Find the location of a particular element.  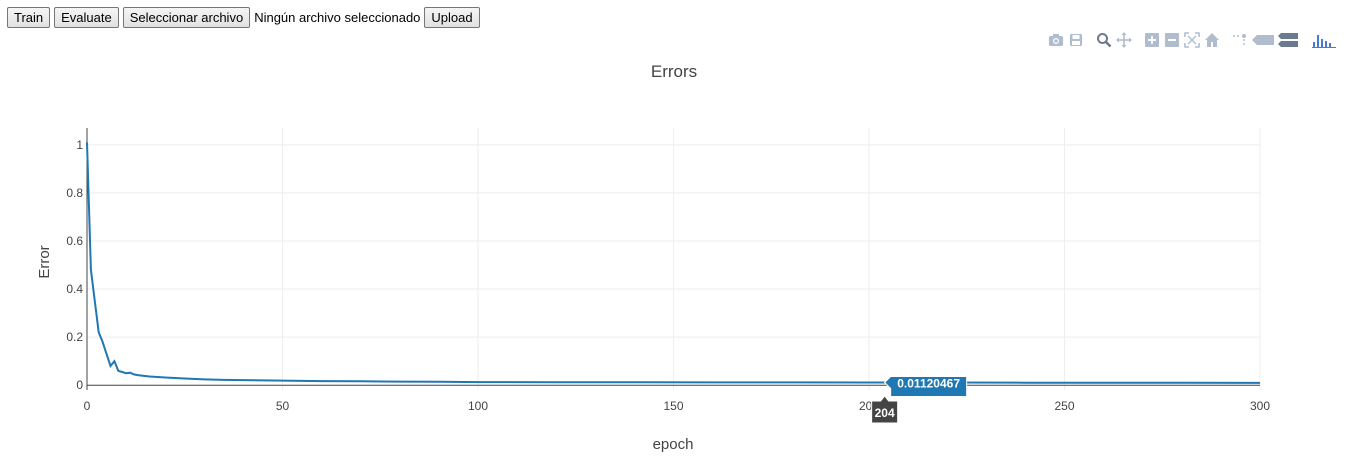

y-axis-title: Error is located at coordinates (44, 261).